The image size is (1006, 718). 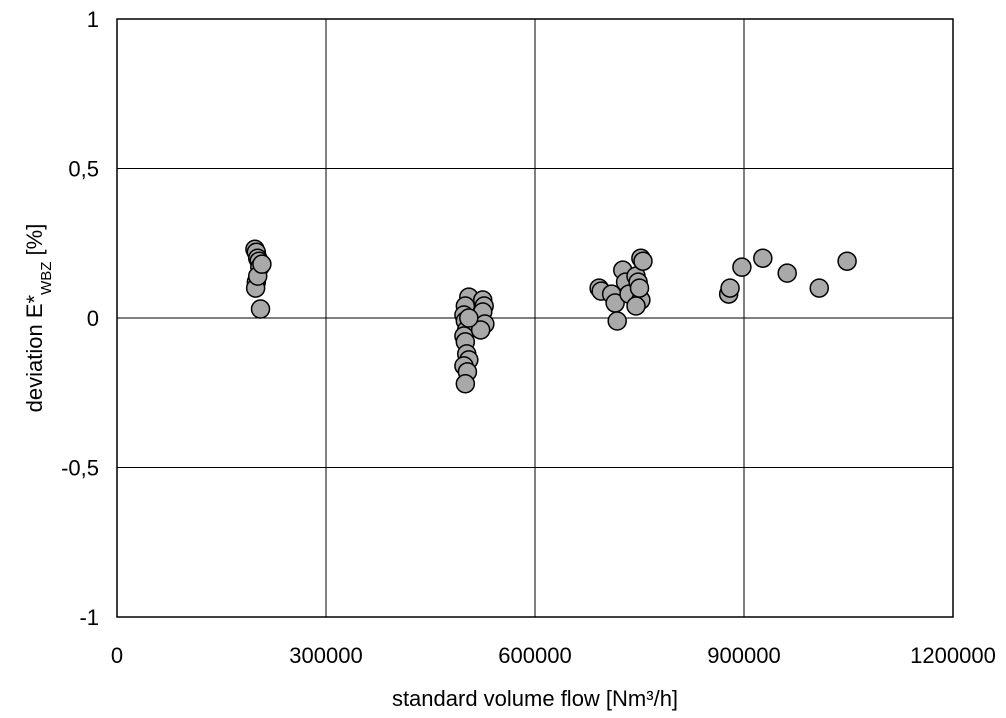 I want to click on x-tick-label: 900000, so click(x=743, y=655).